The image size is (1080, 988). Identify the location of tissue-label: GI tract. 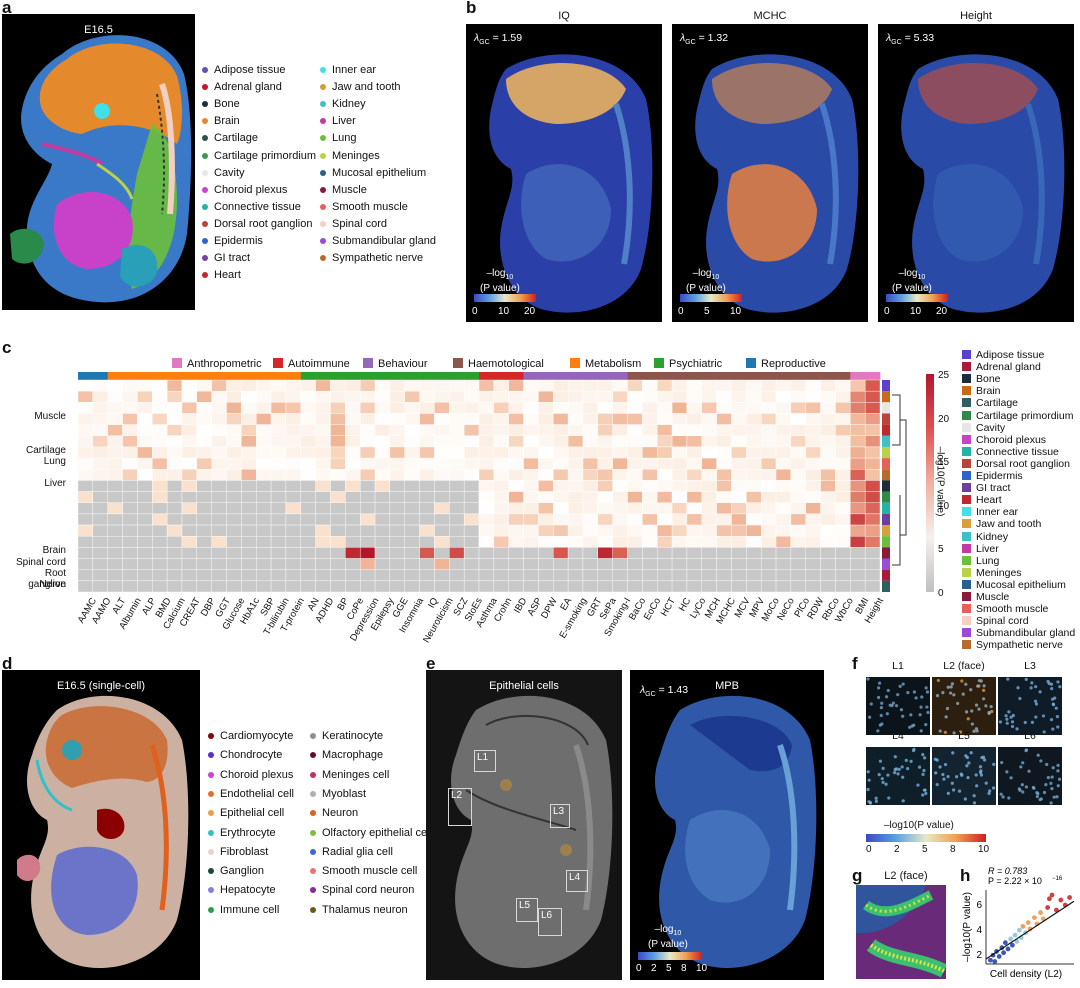
(993, 488).